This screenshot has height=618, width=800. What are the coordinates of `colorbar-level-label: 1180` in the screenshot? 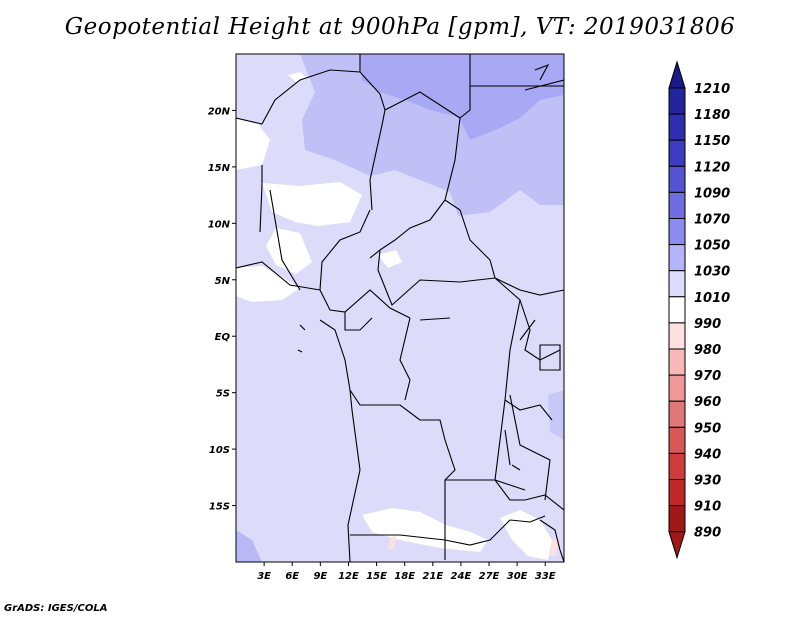 It's located at (712, 115).